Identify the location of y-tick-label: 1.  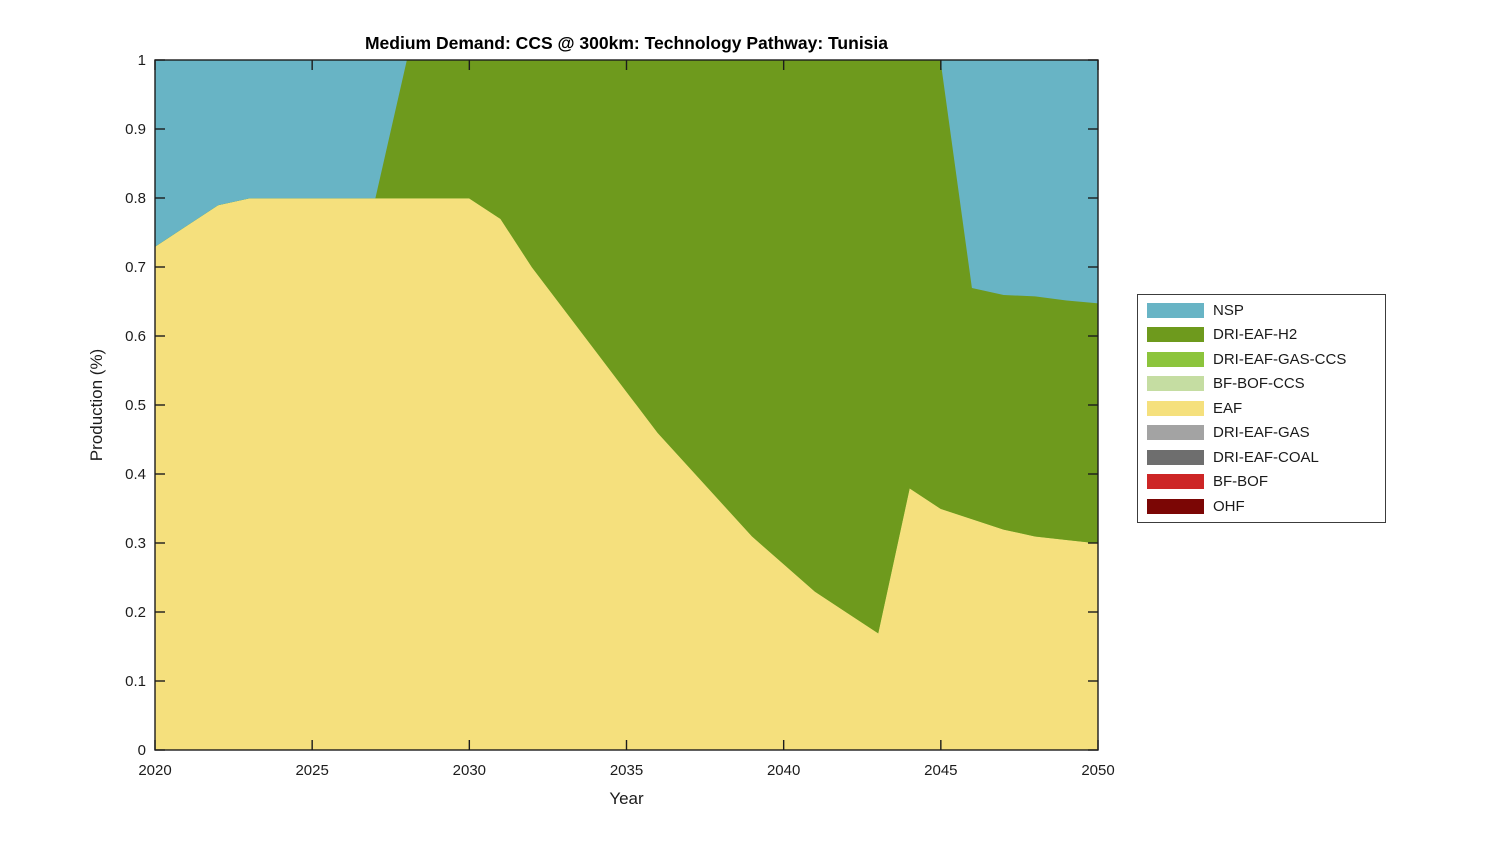
(142, 60).